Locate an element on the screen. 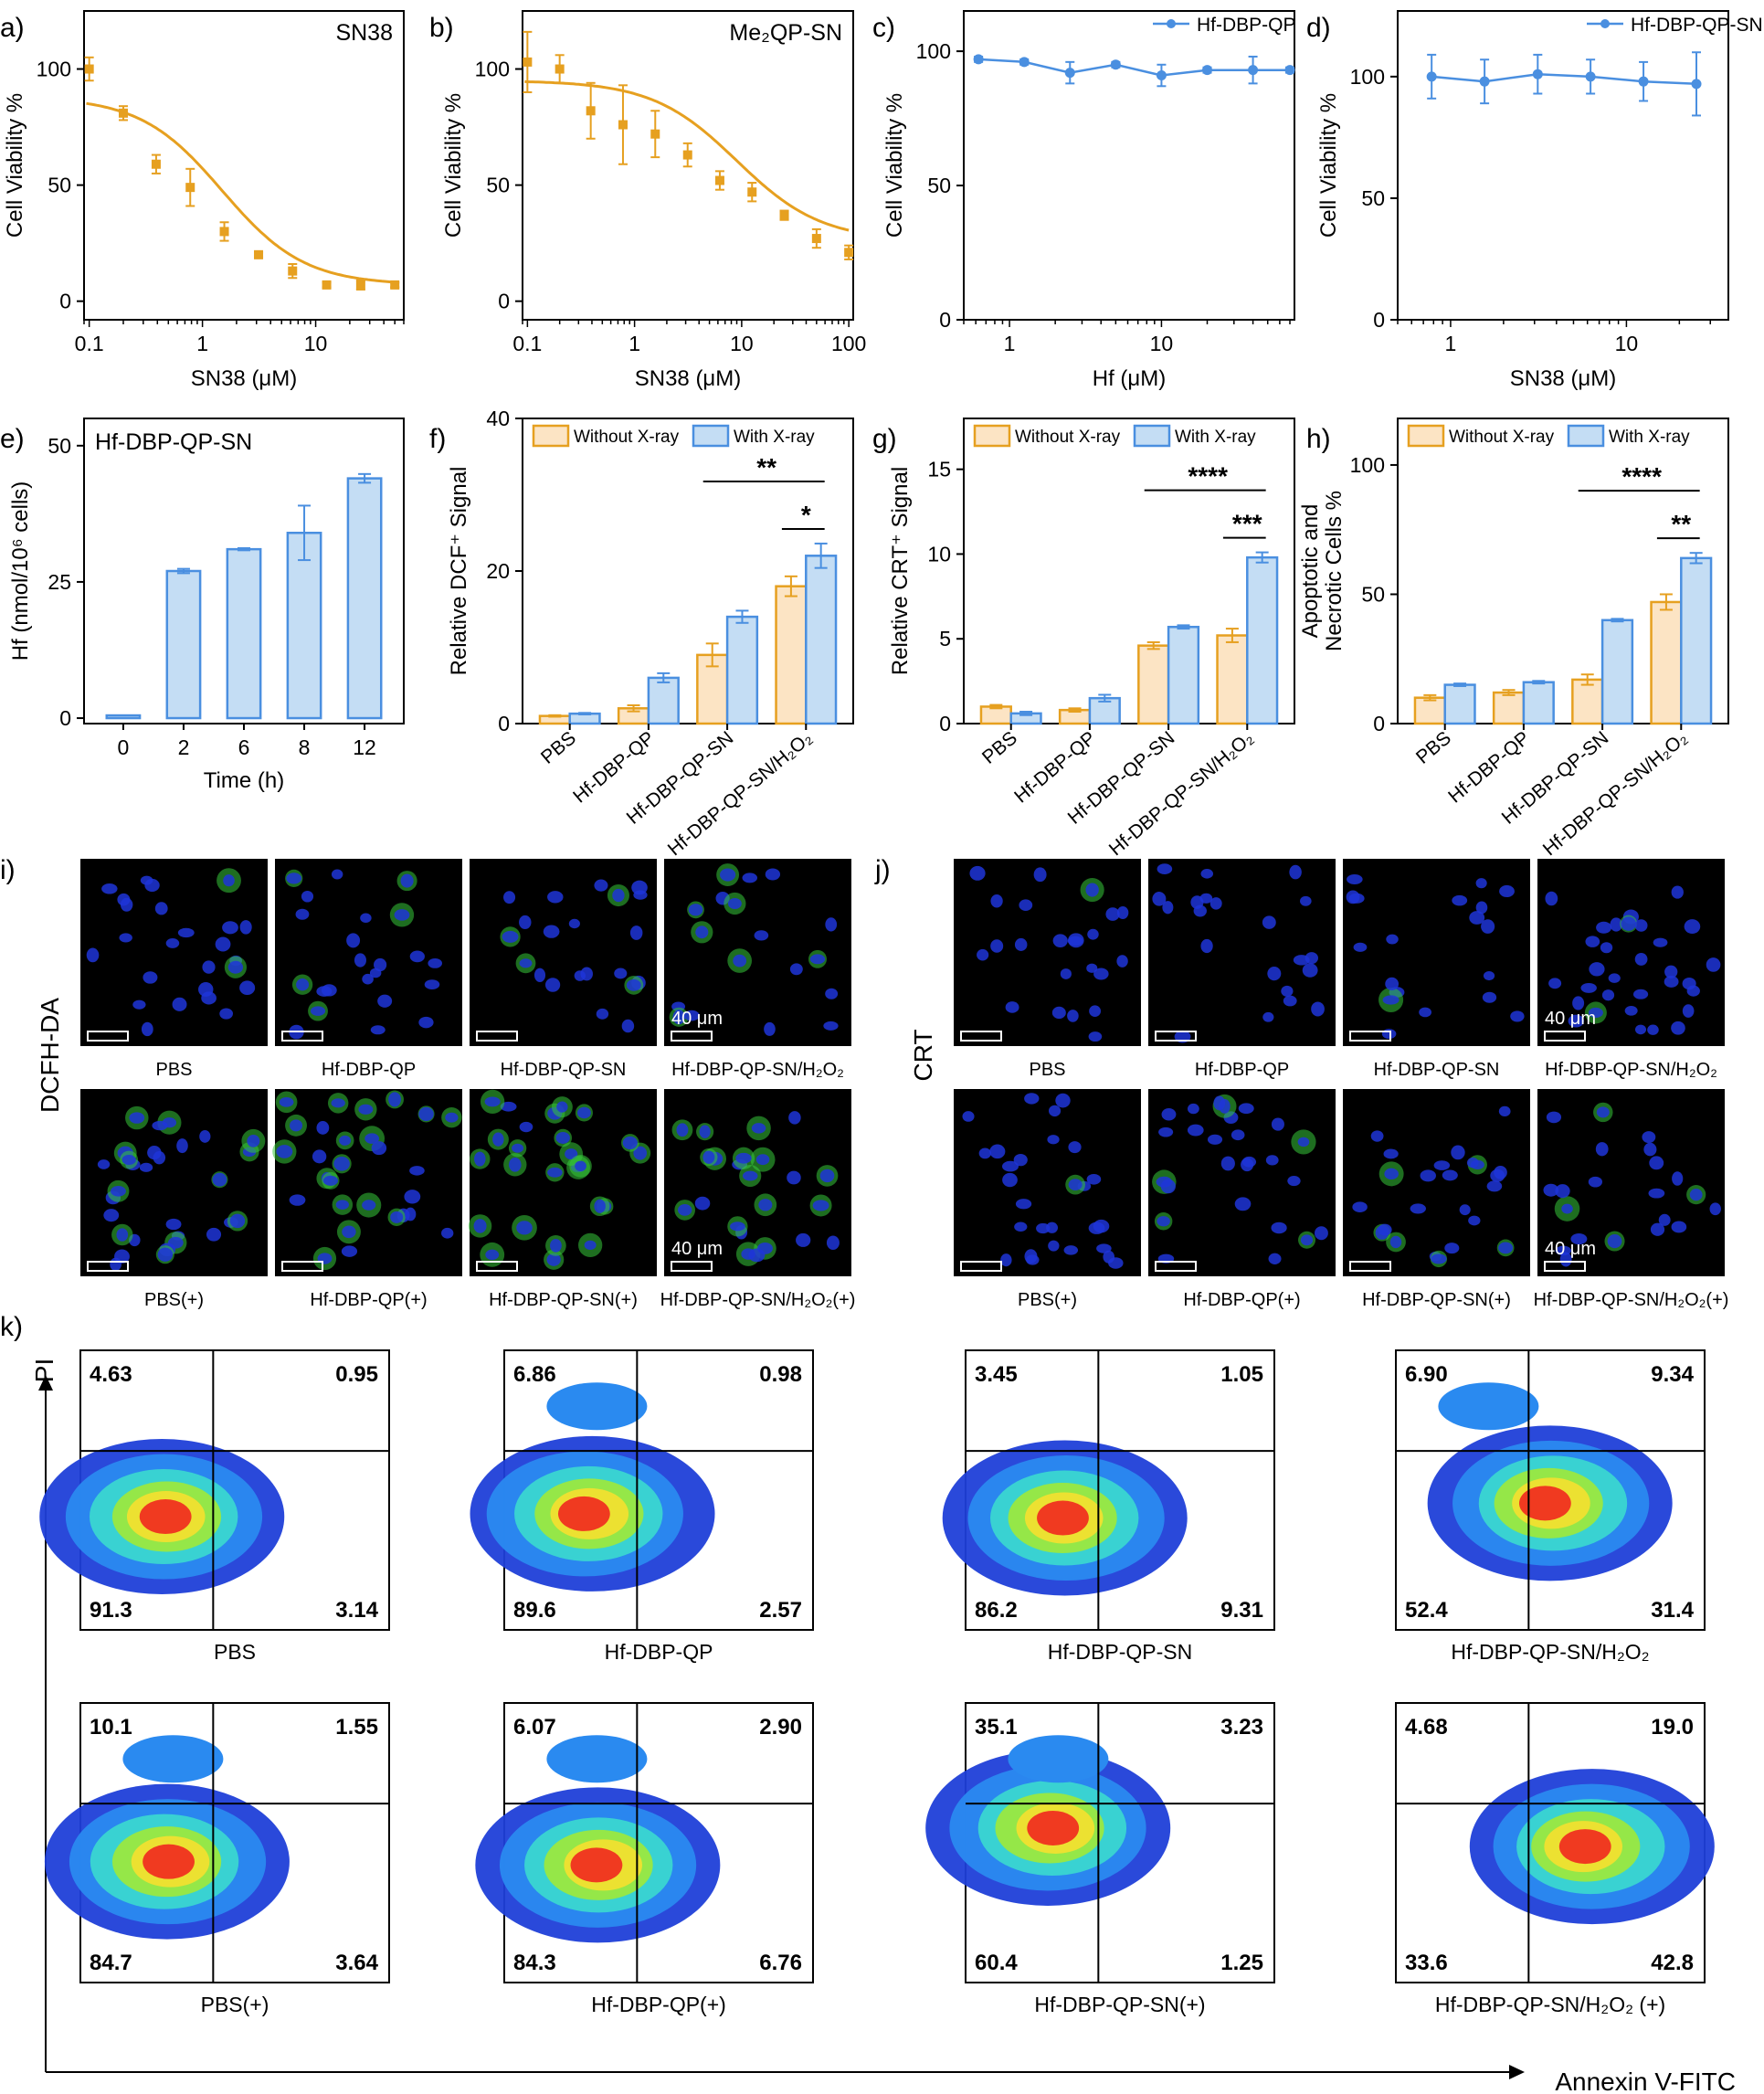  quadrant-value-lr: 31.4 is located at coordinates (1673, 1611).